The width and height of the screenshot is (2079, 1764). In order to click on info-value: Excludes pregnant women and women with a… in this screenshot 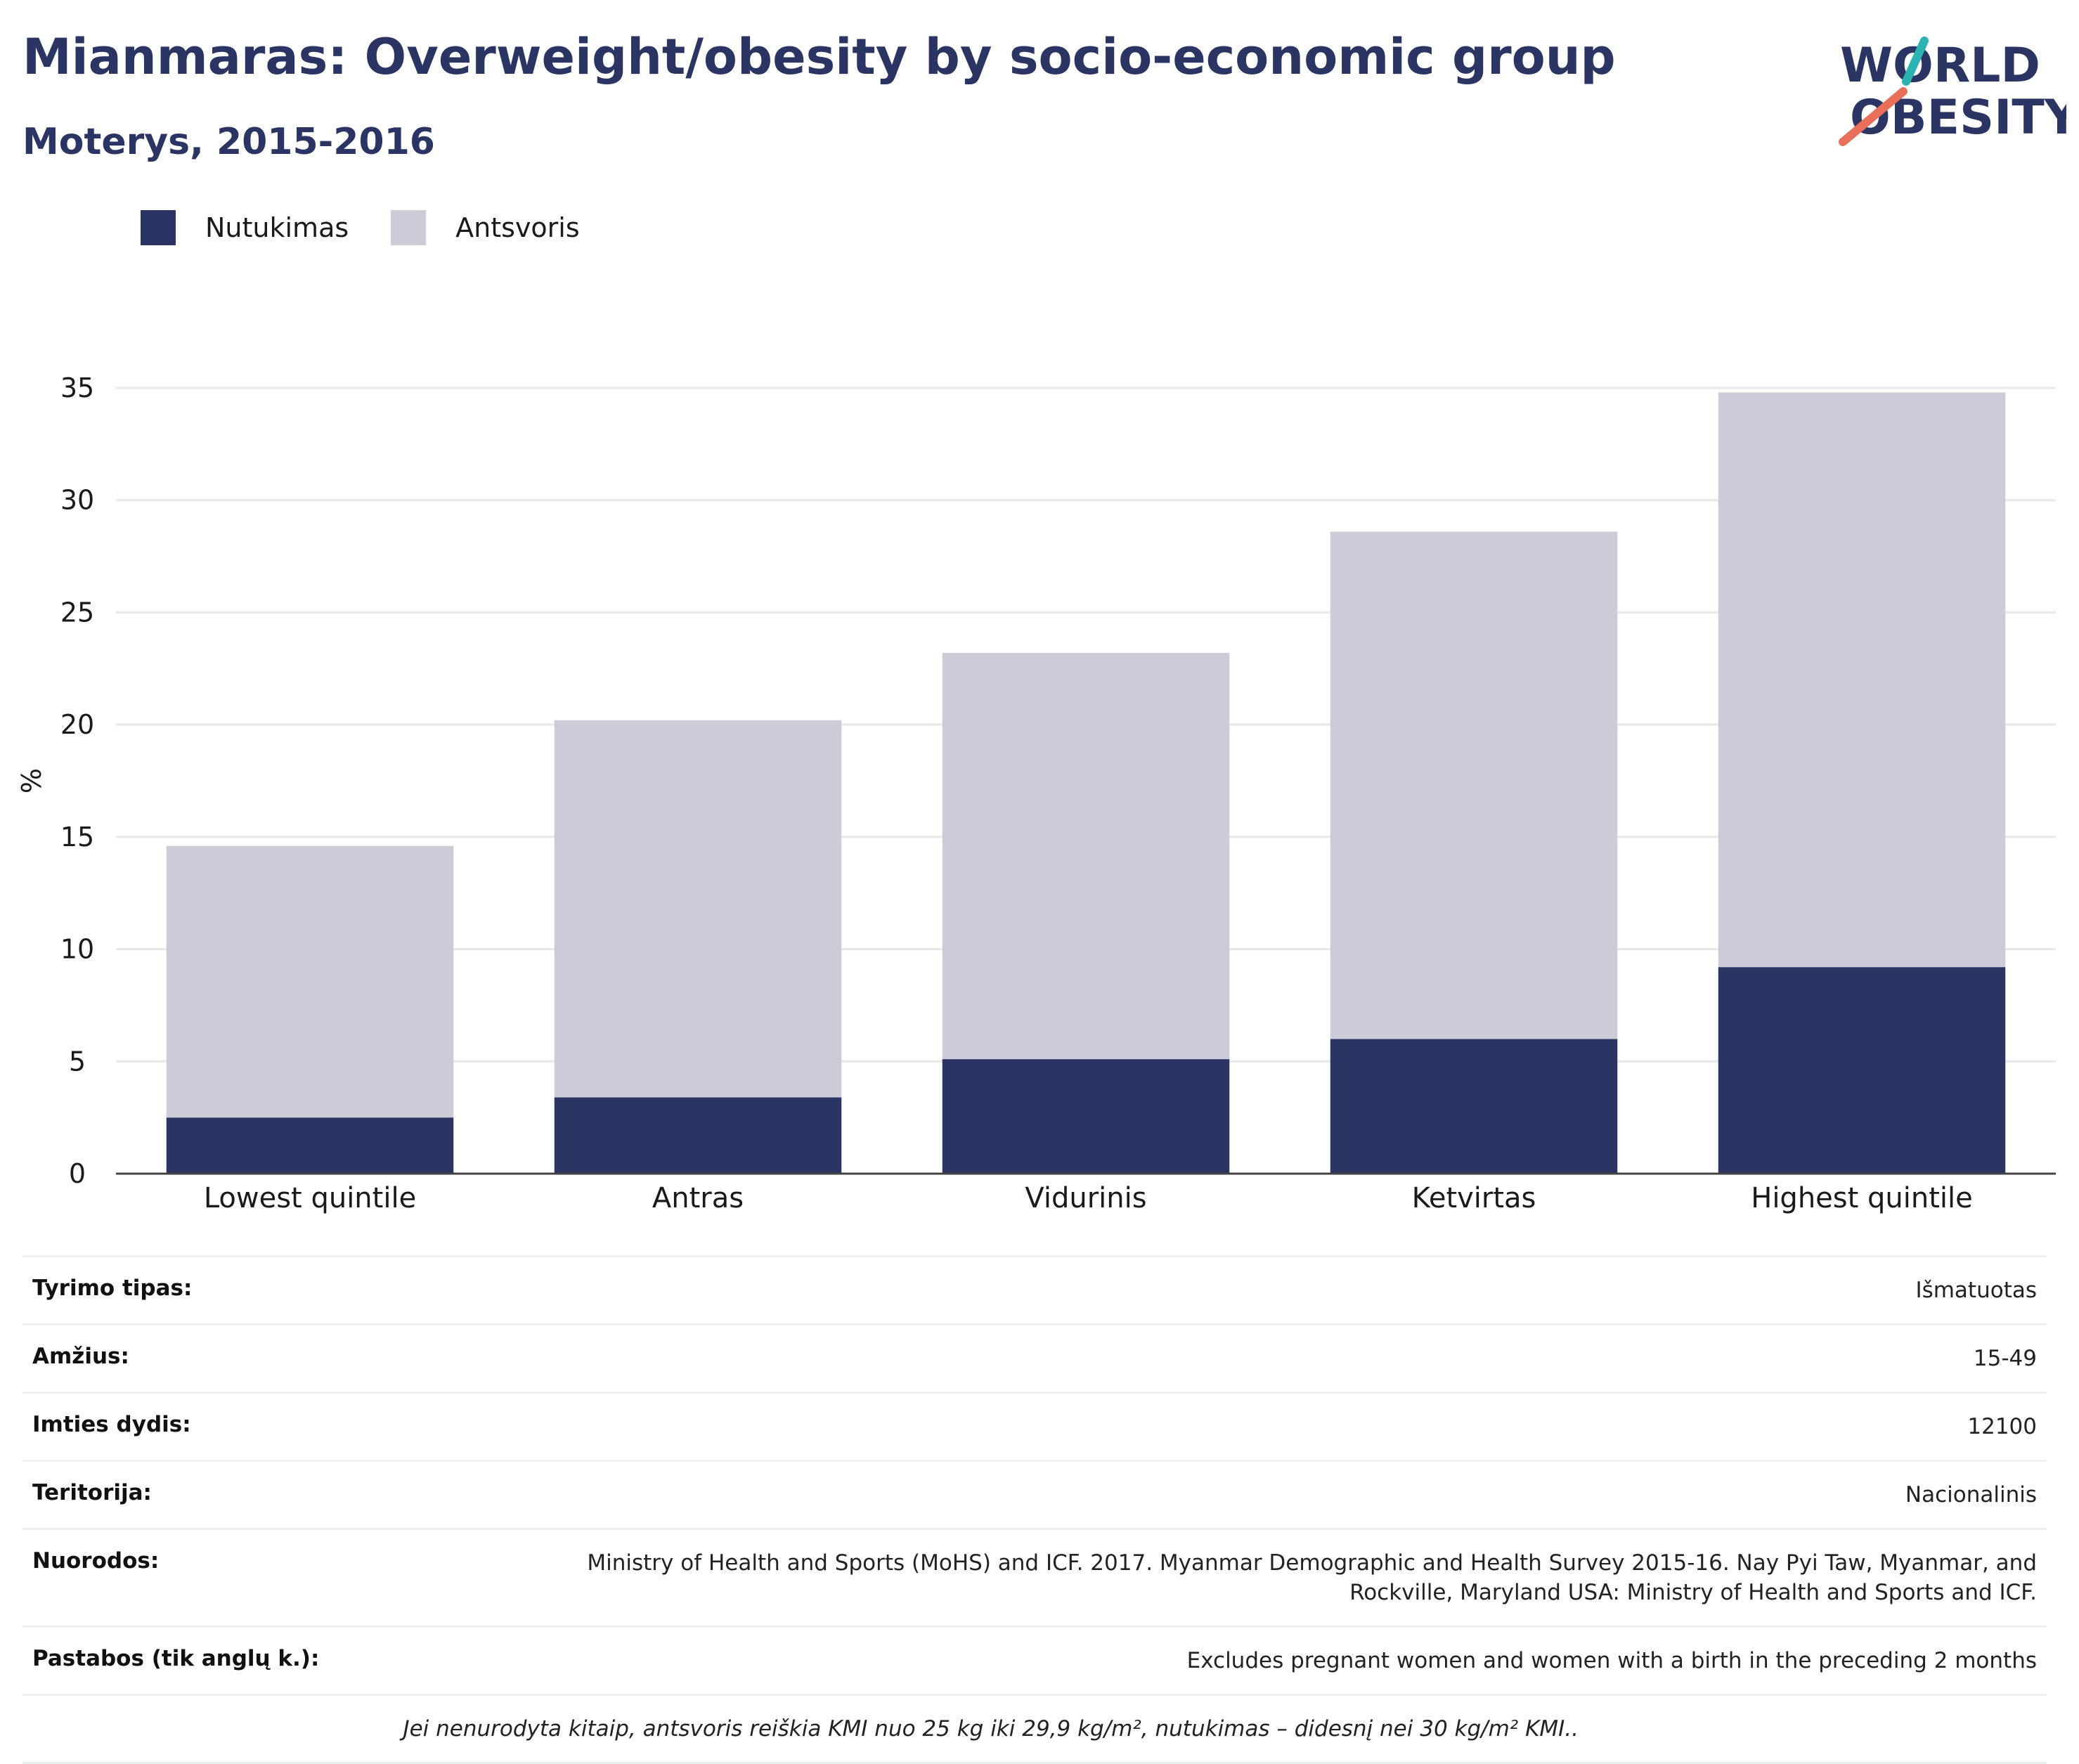, I will do `click(1612, 1660)`.